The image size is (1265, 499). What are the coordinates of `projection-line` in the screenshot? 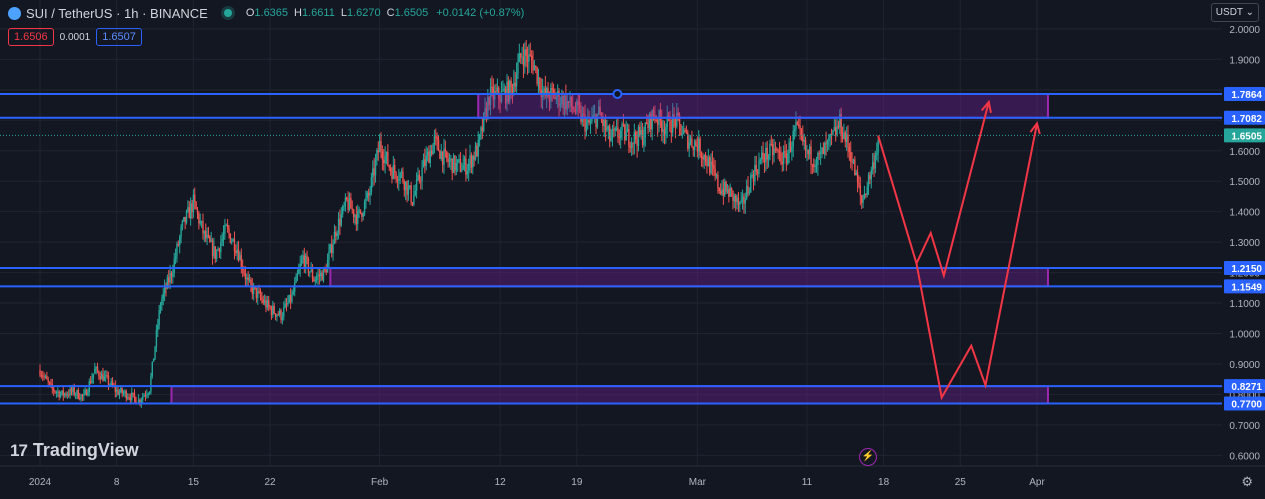 It's located at (976, 262).